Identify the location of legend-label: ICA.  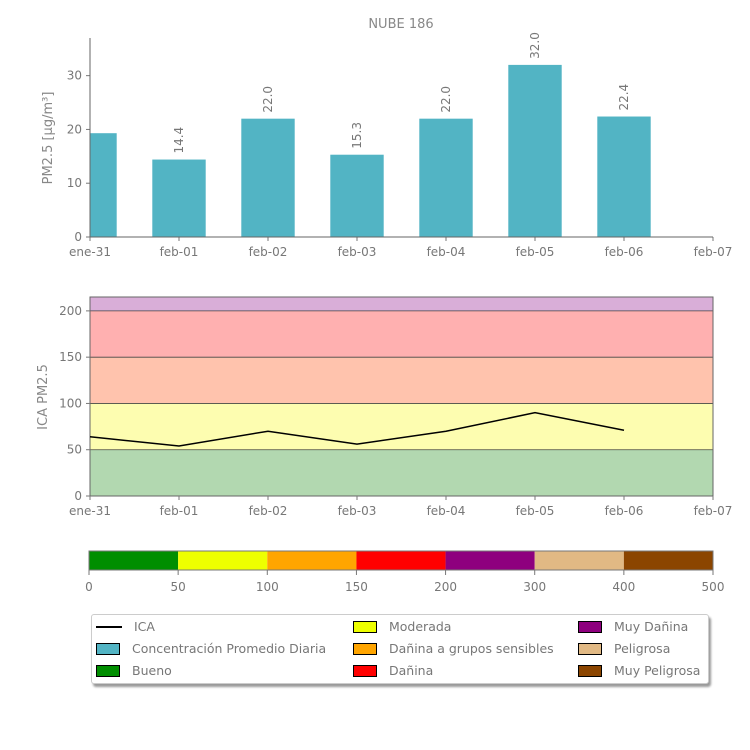
(144, 626).